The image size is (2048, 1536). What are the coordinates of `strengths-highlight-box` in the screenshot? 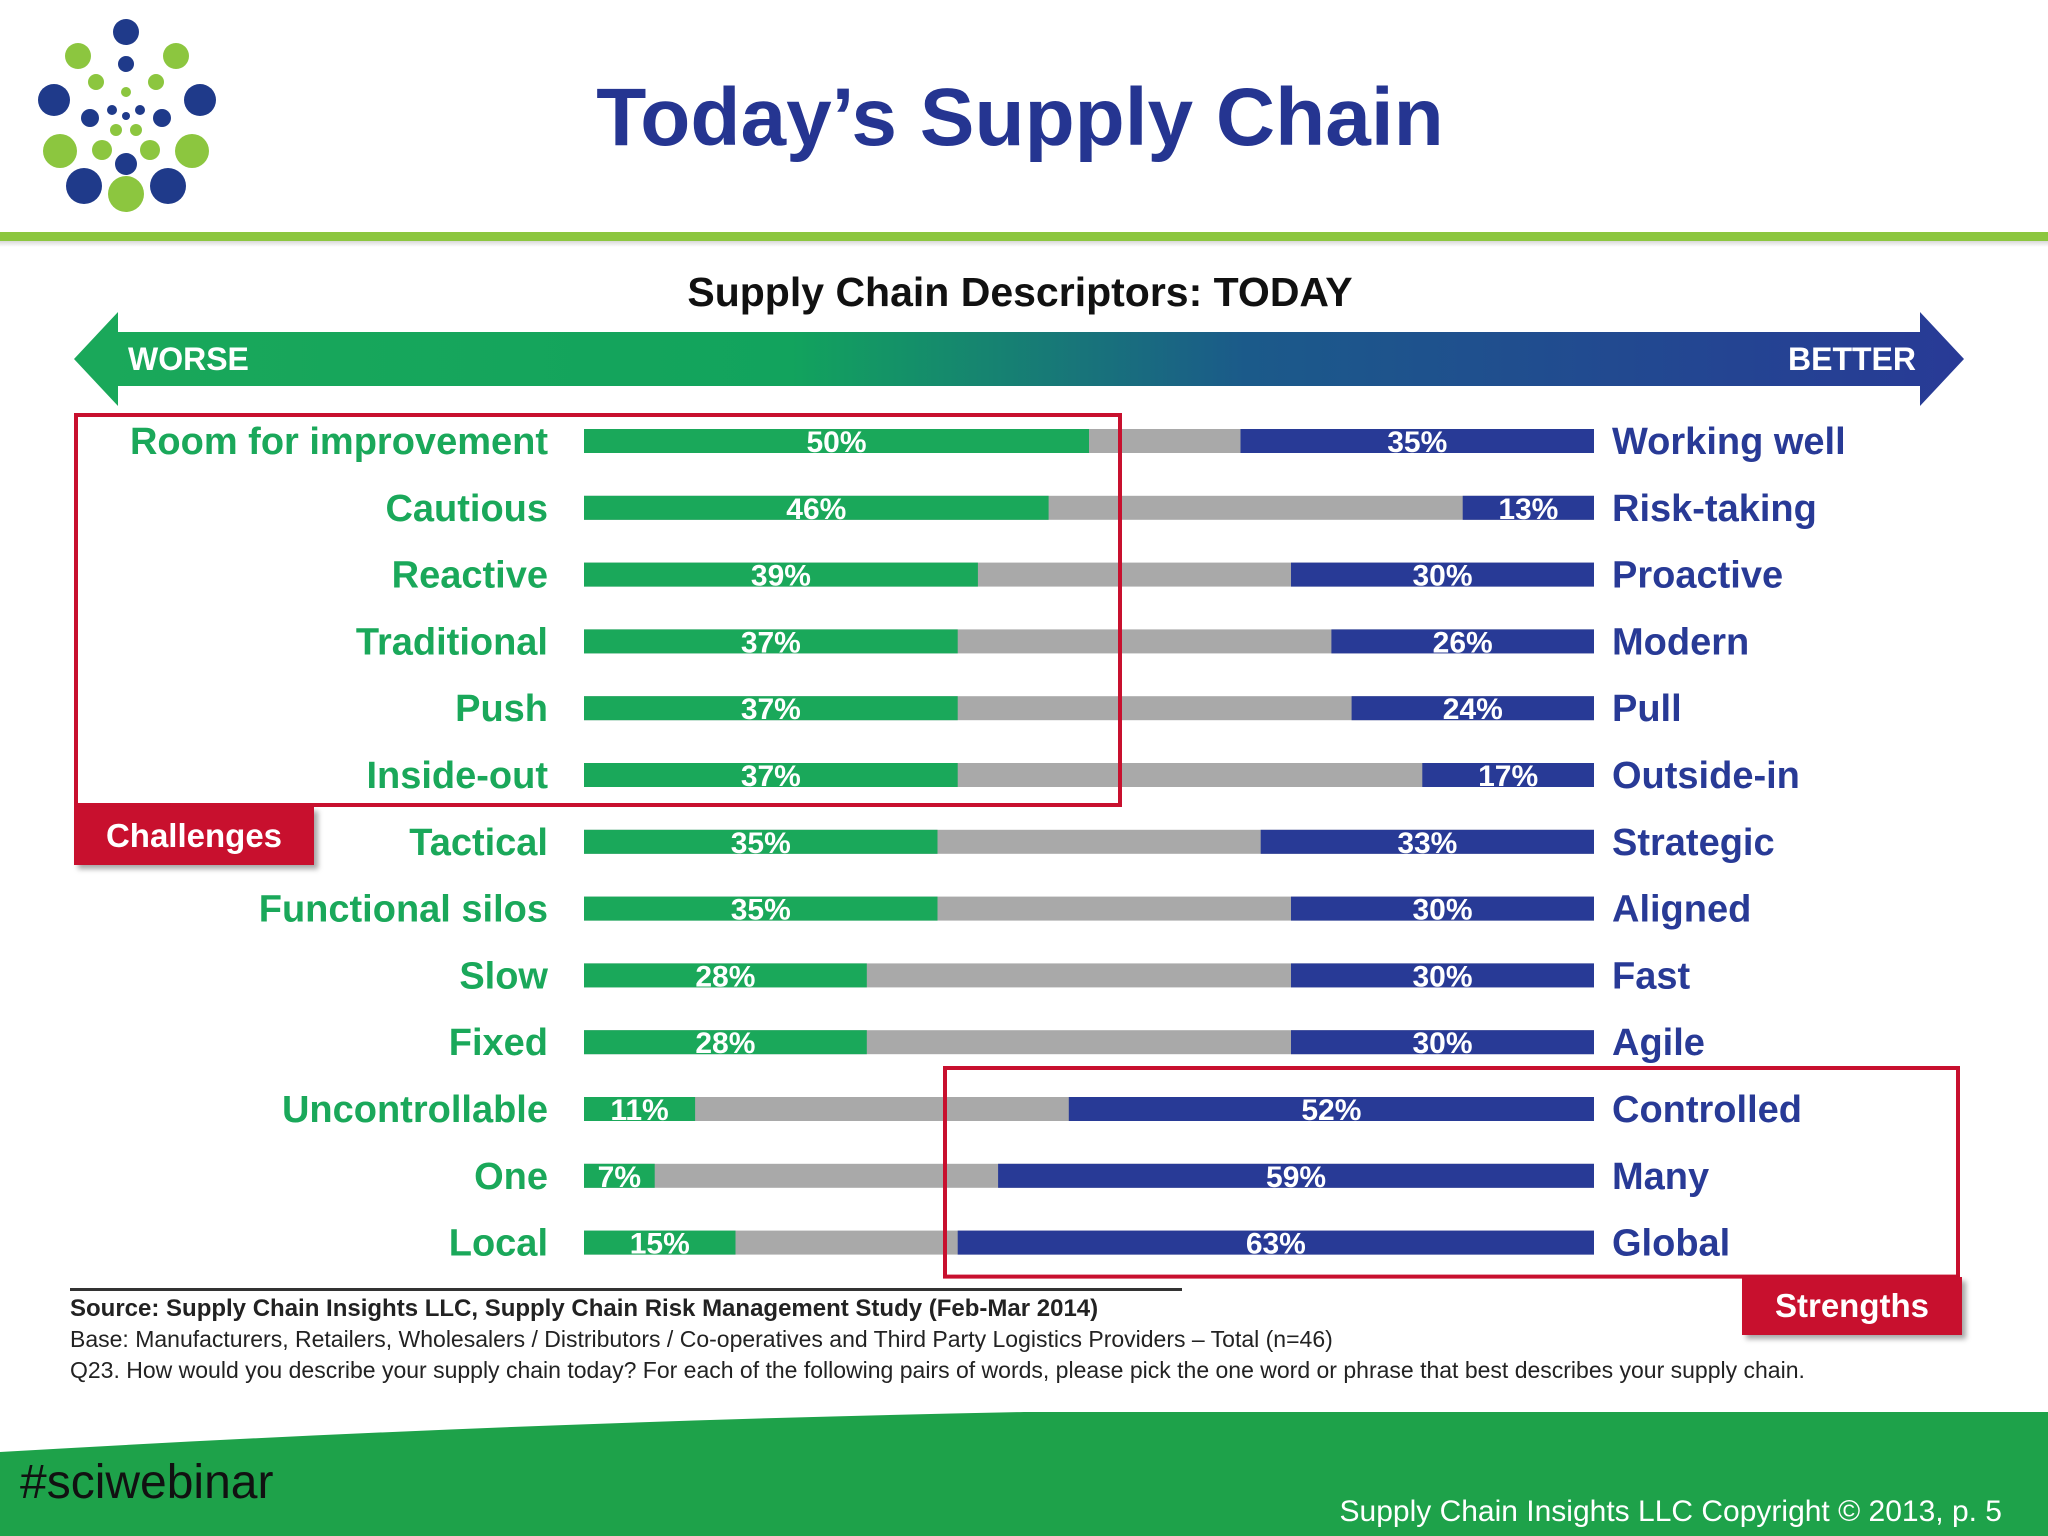 It's located at (1451, 1172).